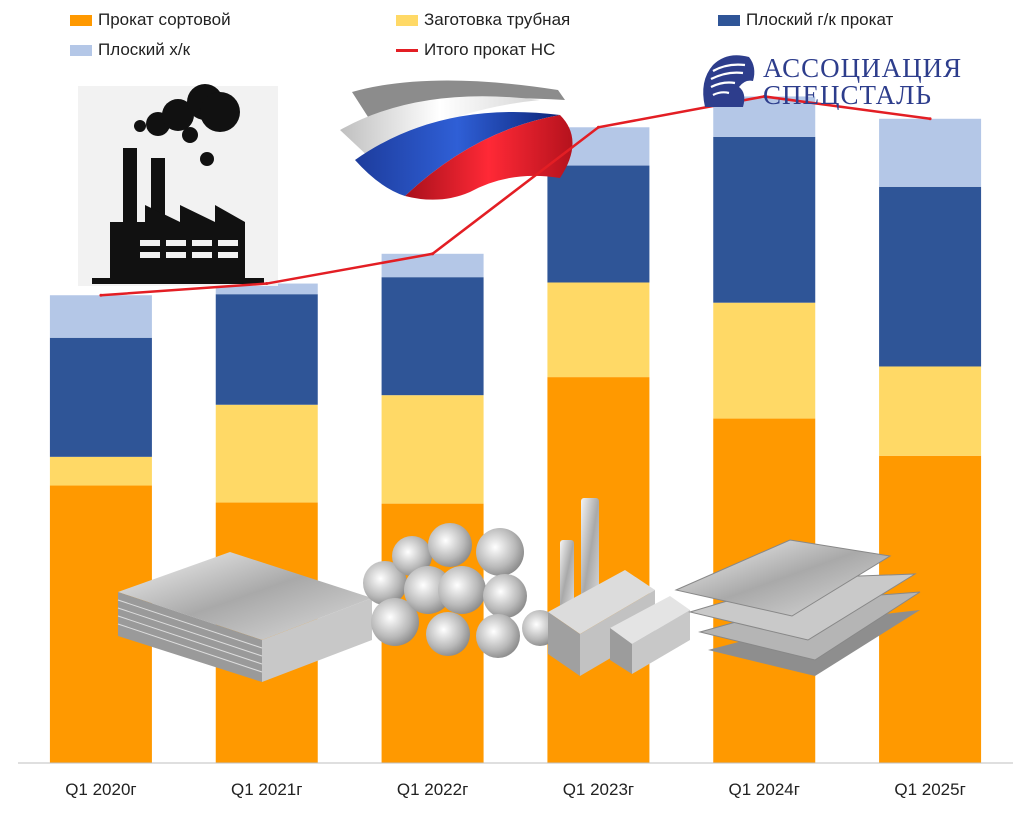 This screenshot has height=822, width=1013. I want to click on x-tick-label-3: Q1 2023г, so click(598, 789).